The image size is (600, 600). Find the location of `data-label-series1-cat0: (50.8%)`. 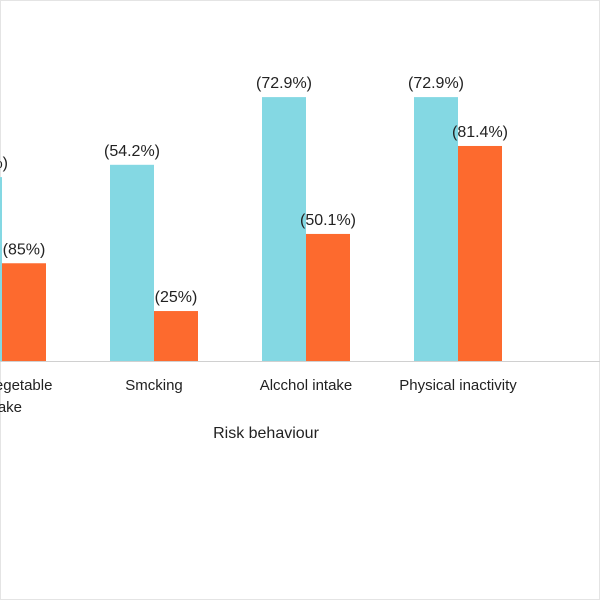

data-label-series1-cat0: (50.8%) is located at coordinates (4, 163).